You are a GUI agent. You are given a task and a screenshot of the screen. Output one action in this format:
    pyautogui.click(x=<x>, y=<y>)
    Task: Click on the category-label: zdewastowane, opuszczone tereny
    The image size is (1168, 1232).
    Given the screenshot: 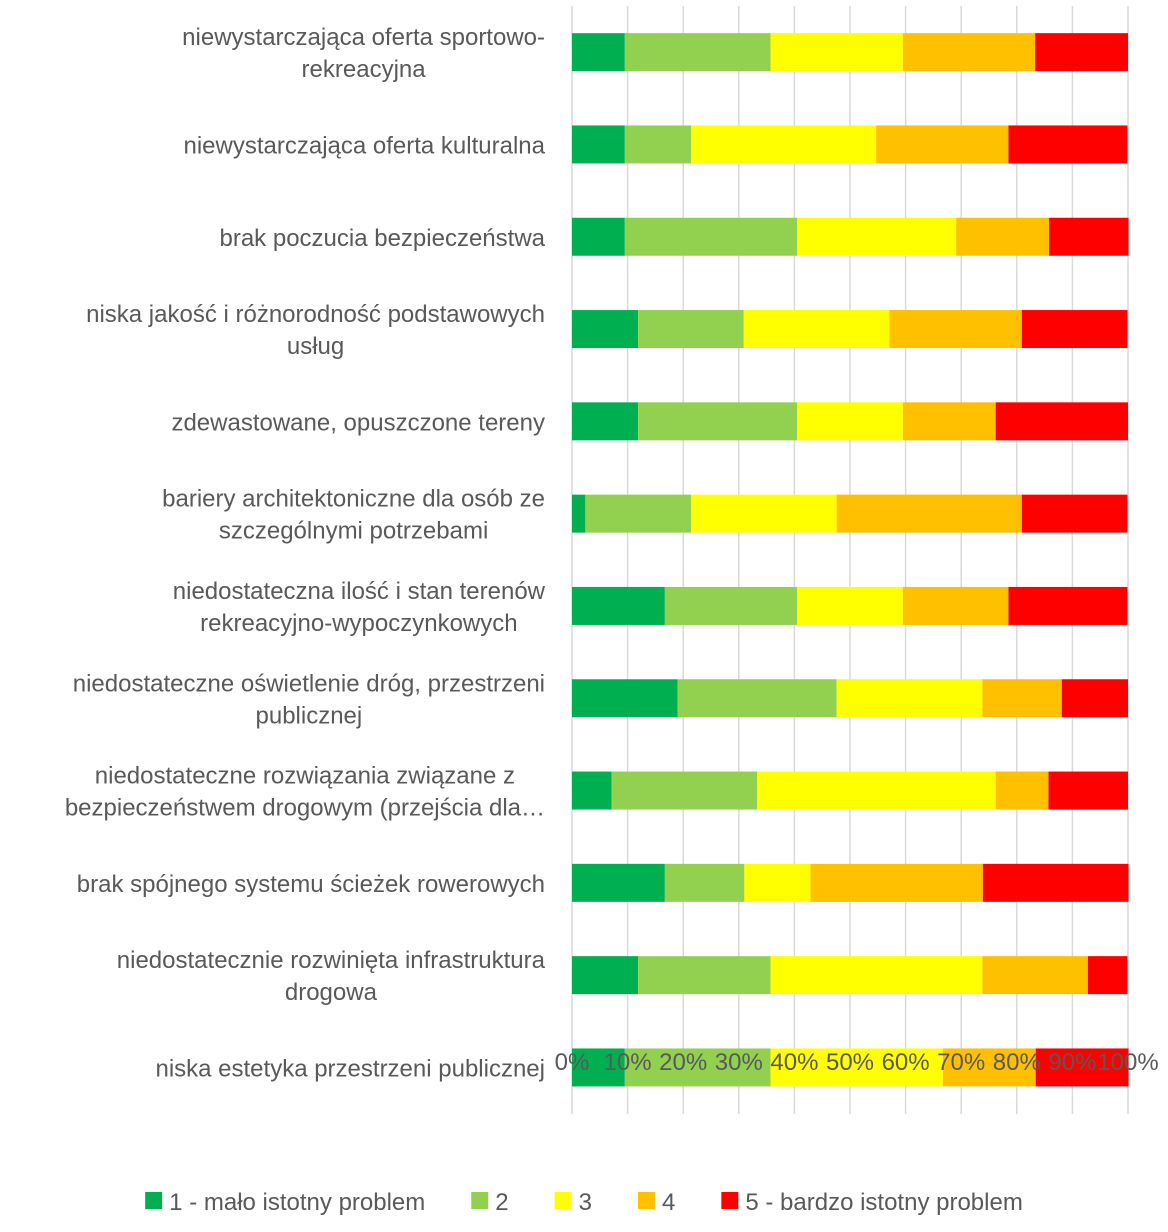 What is the action you would take?
    pyautogui.click(x=358, y=422)
    